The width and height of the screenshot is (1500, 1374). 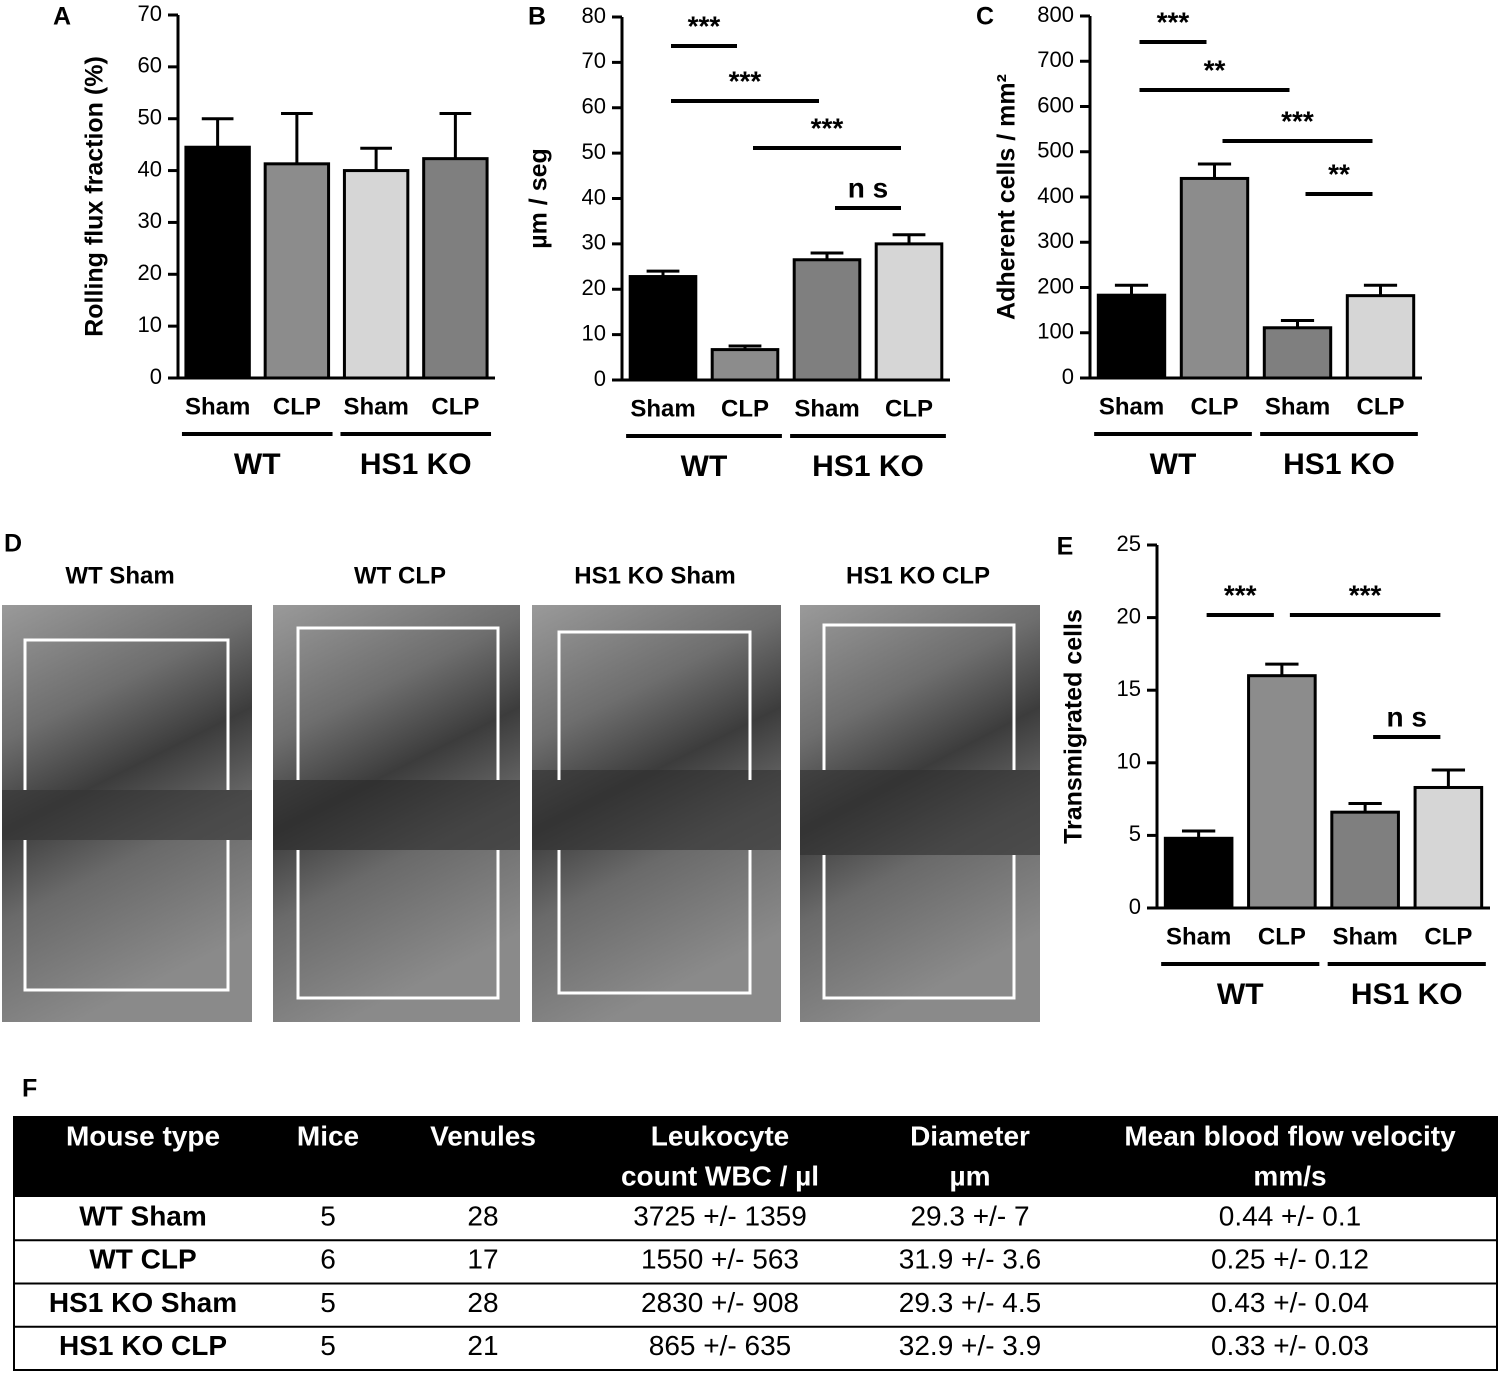 I want to click on table-cell: 0.25 +/- 0.12, so click(x=1290, y=1259).